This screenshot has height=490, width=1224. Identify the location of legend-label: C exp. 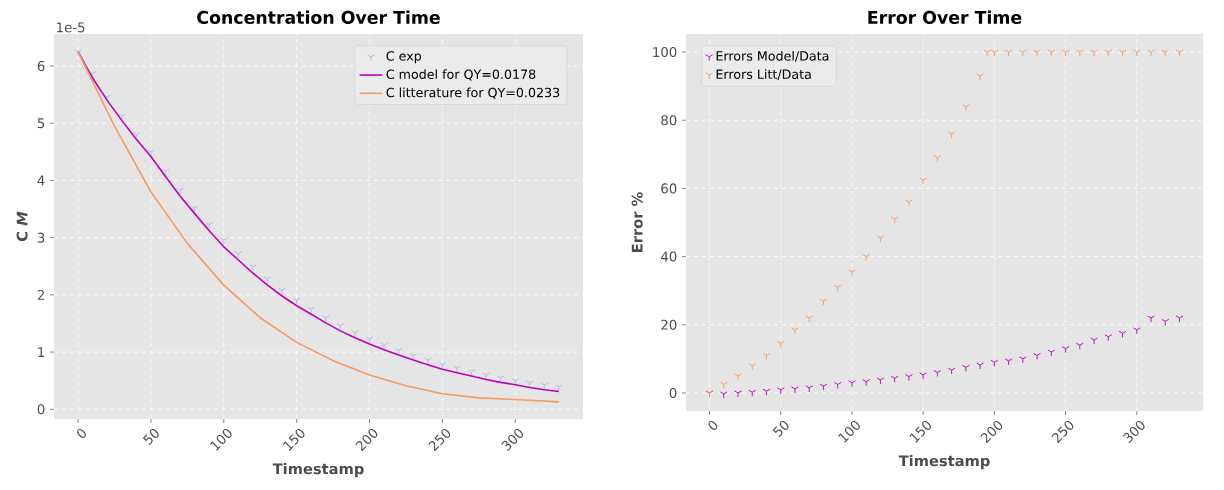
(404, 57).